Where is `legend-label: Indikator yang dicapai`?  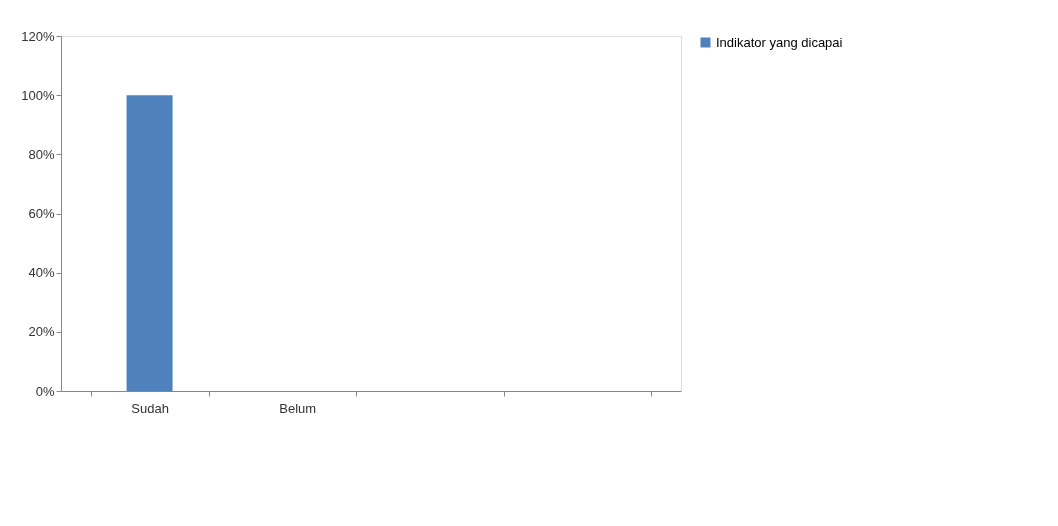 legend-label: Indikator yang dicapai is located at coordinates (779, 42).